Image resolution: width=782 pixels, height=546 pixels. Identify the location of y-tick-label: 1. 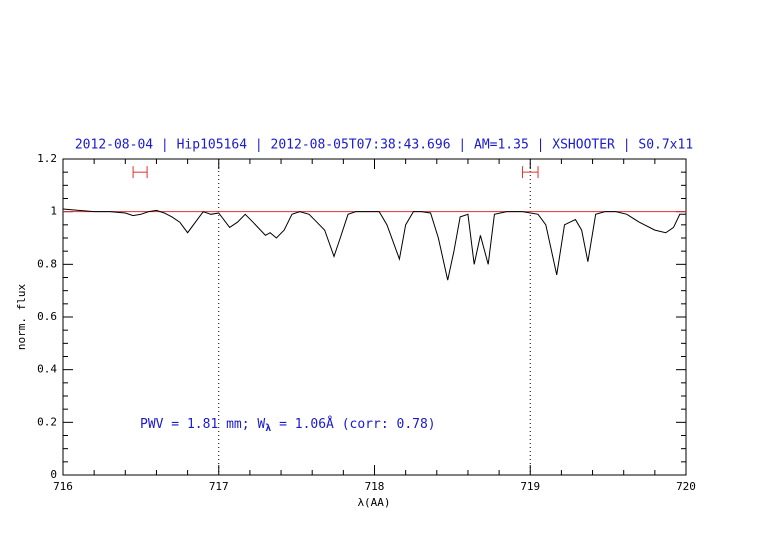
(53, 211).